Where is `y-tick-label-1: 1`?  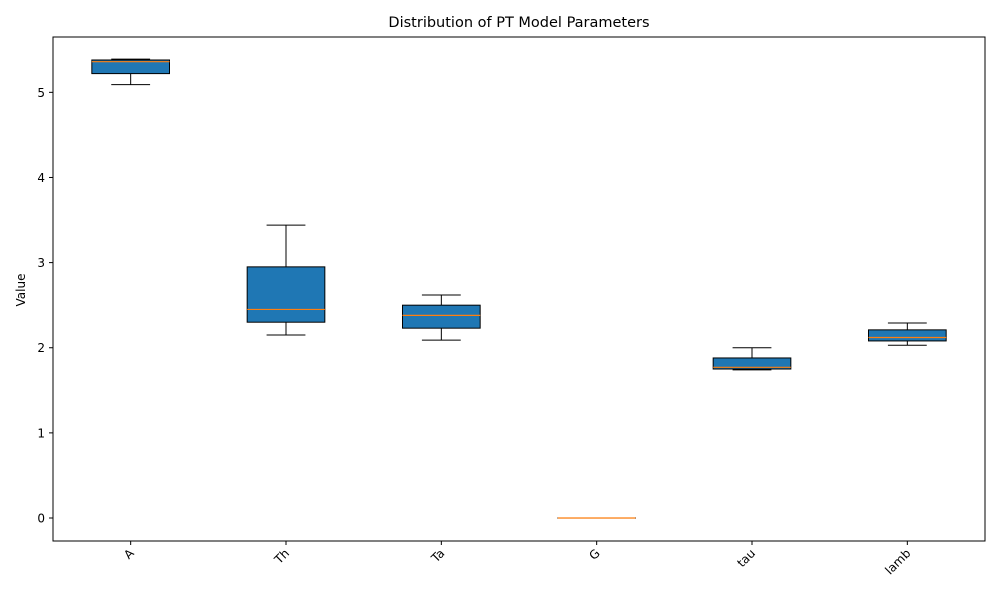
y-tick-label-1: 1 is located at coordinates (41, 433).